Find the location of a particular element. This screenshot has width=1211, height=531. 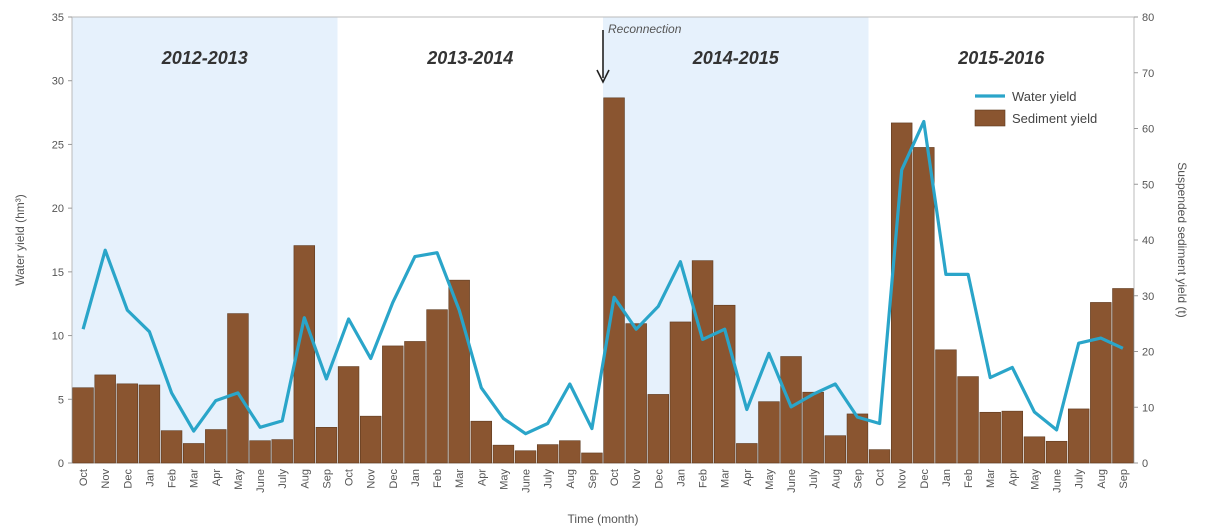

y2-tick-label: 70 is located at coordinates (1148, 74).